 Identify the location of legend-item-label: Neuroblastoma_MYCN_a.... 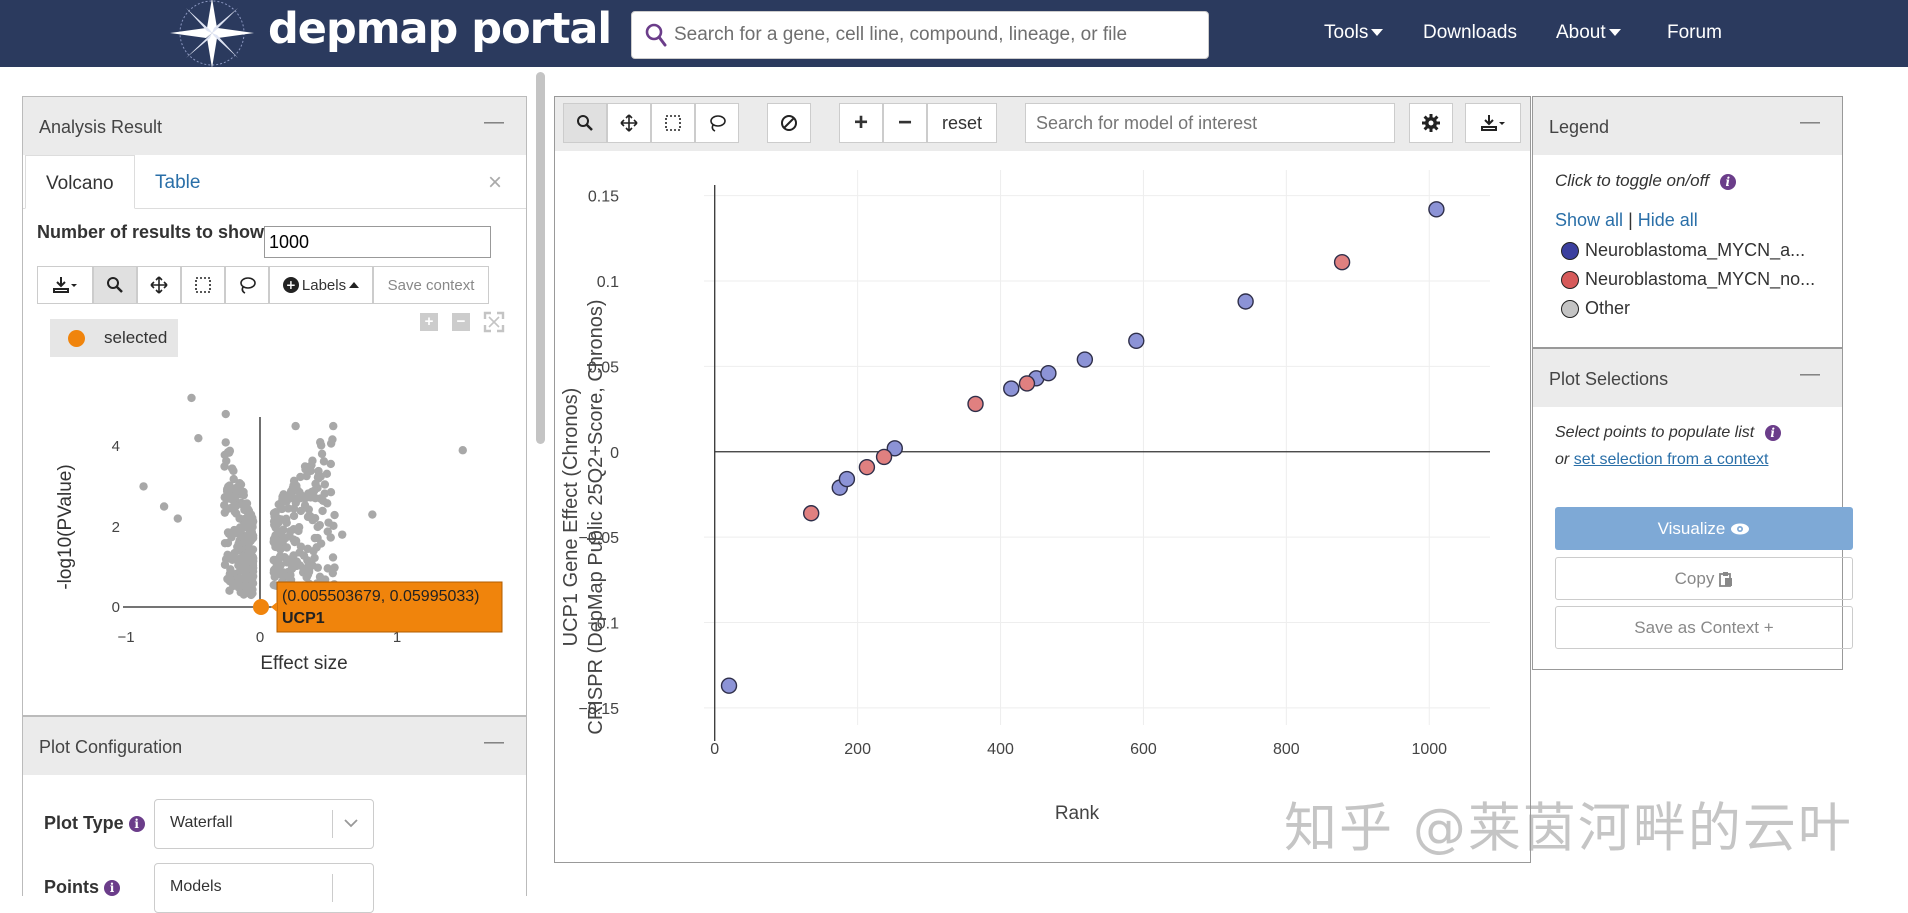
(1695, 250).